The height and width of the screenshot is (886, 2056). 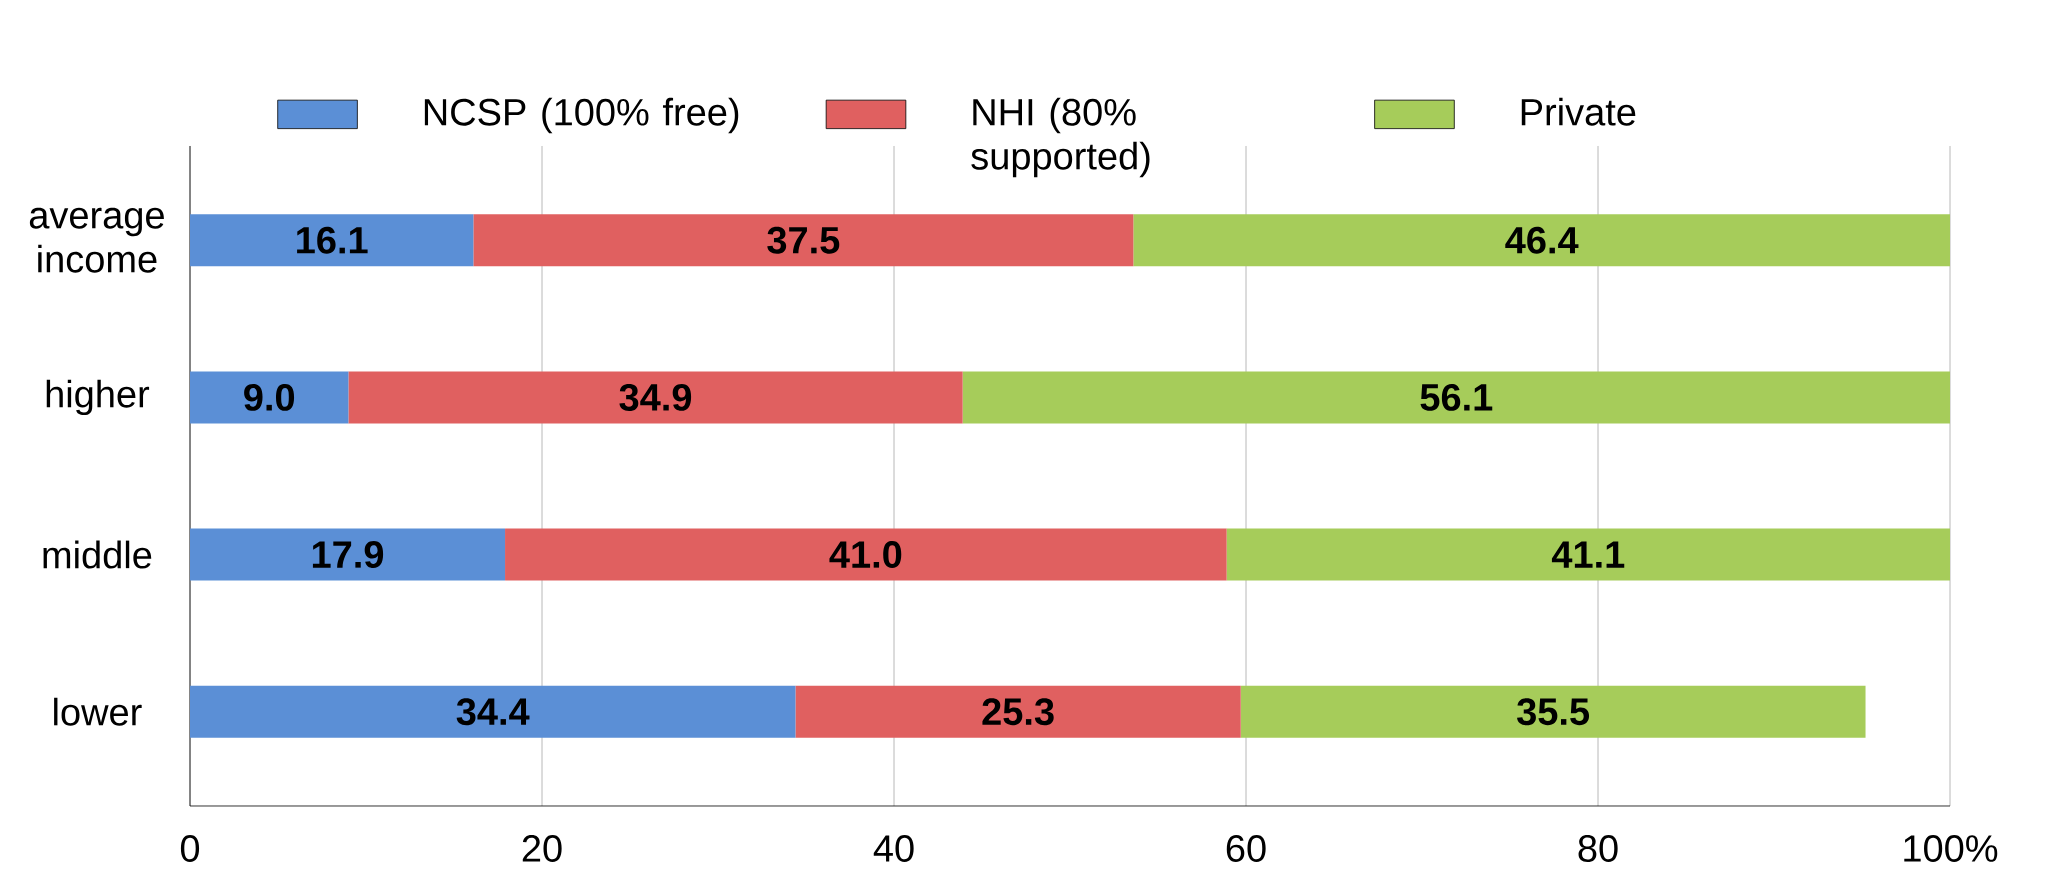 What do you see at coordinates (98, 711) in the screenshot?
I see `y-tick-label: lower` at bounding box center [98, 711].